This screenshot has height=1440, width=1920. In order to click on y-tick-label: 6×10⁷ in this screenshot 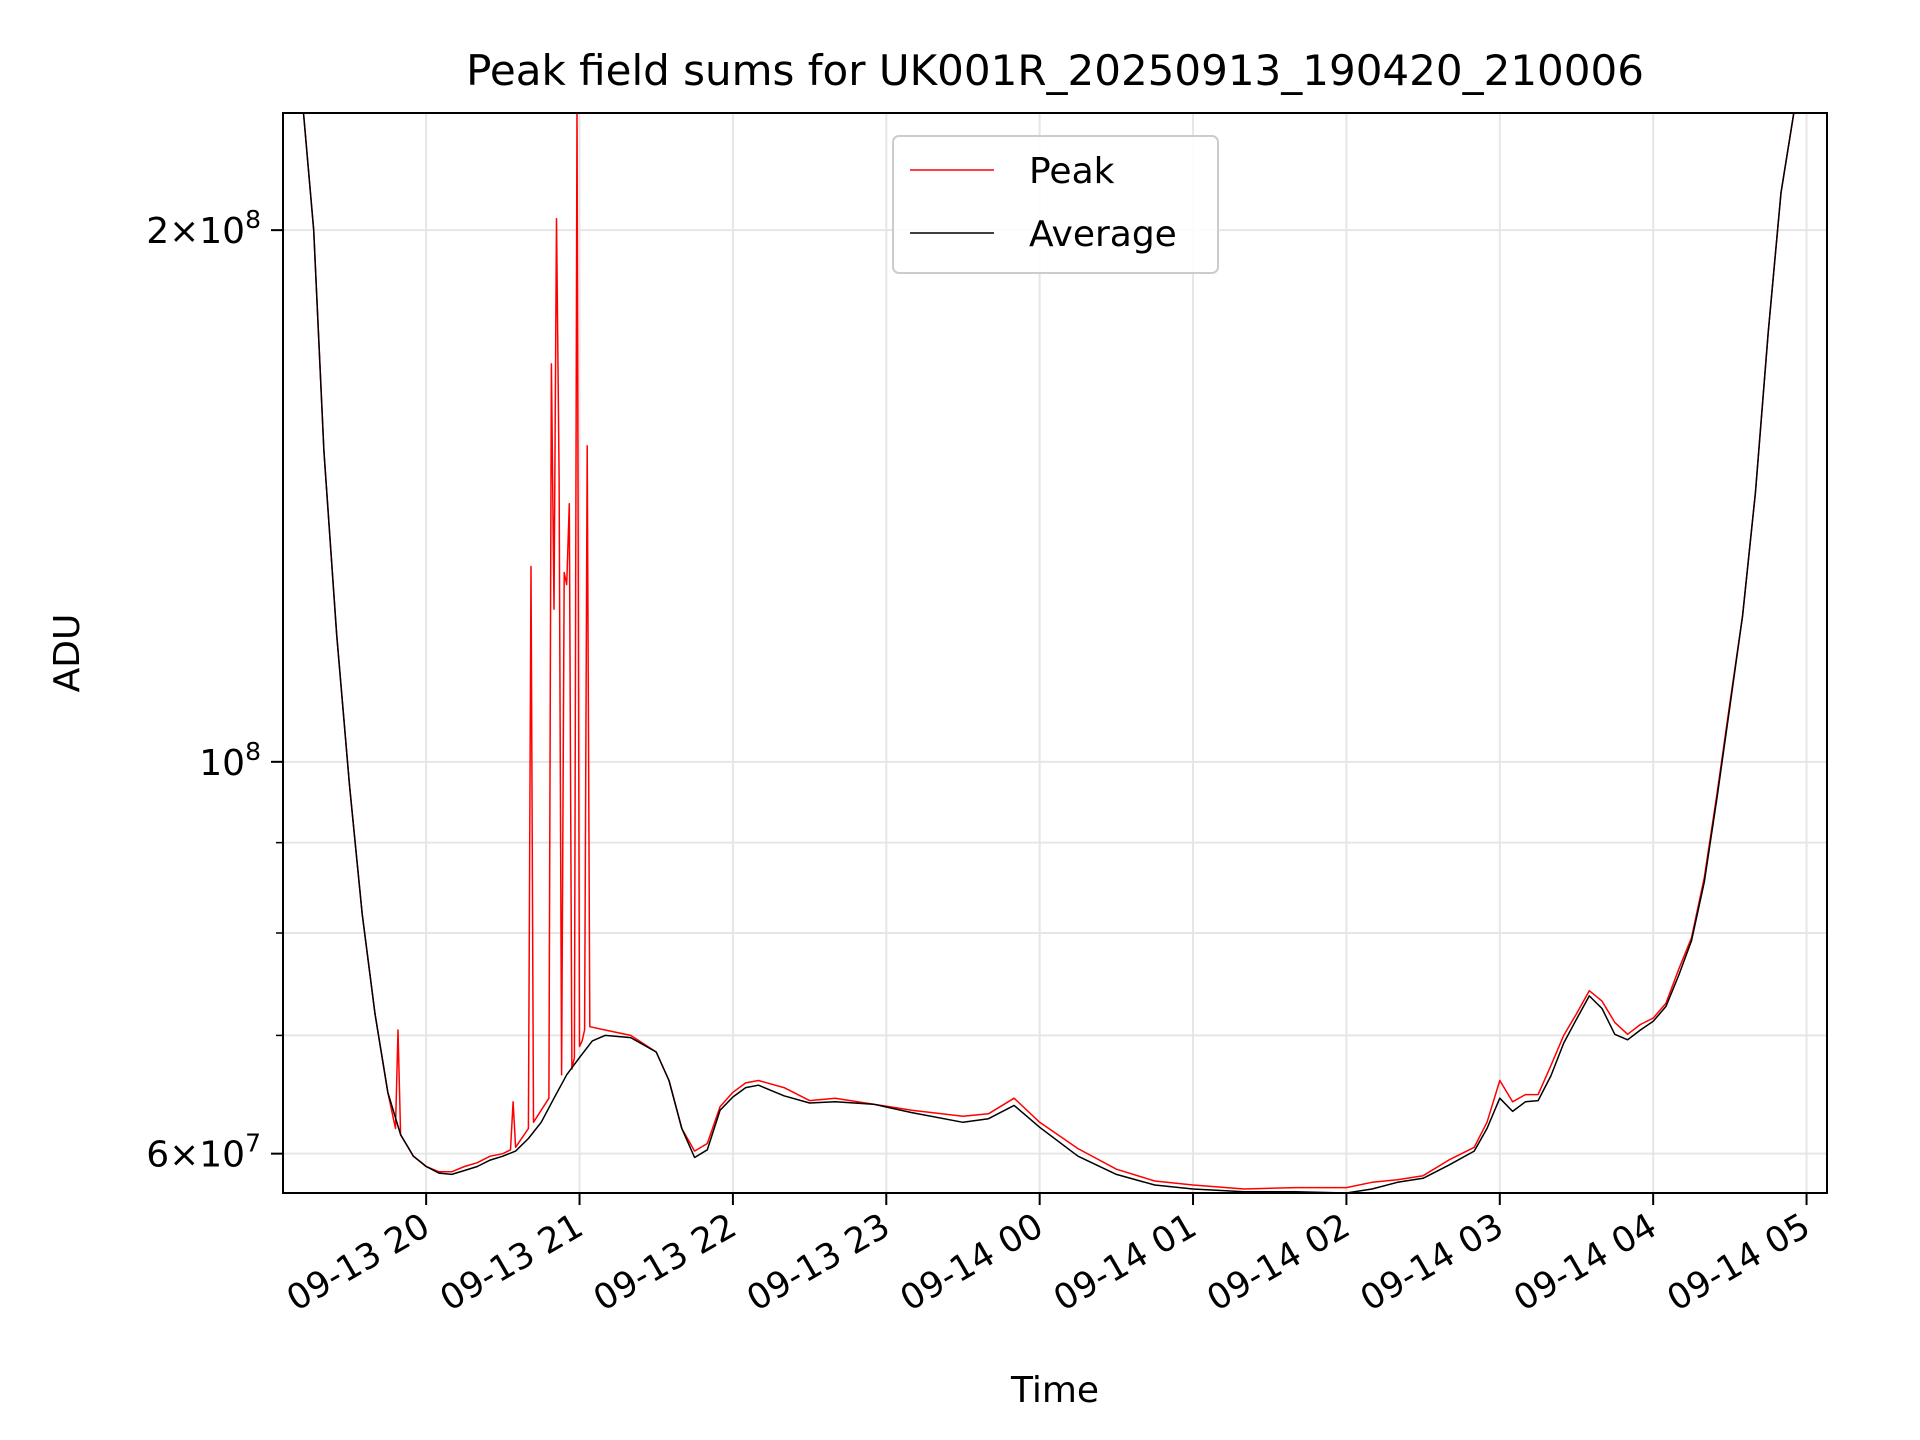, I will do `click(203, 1152)`.